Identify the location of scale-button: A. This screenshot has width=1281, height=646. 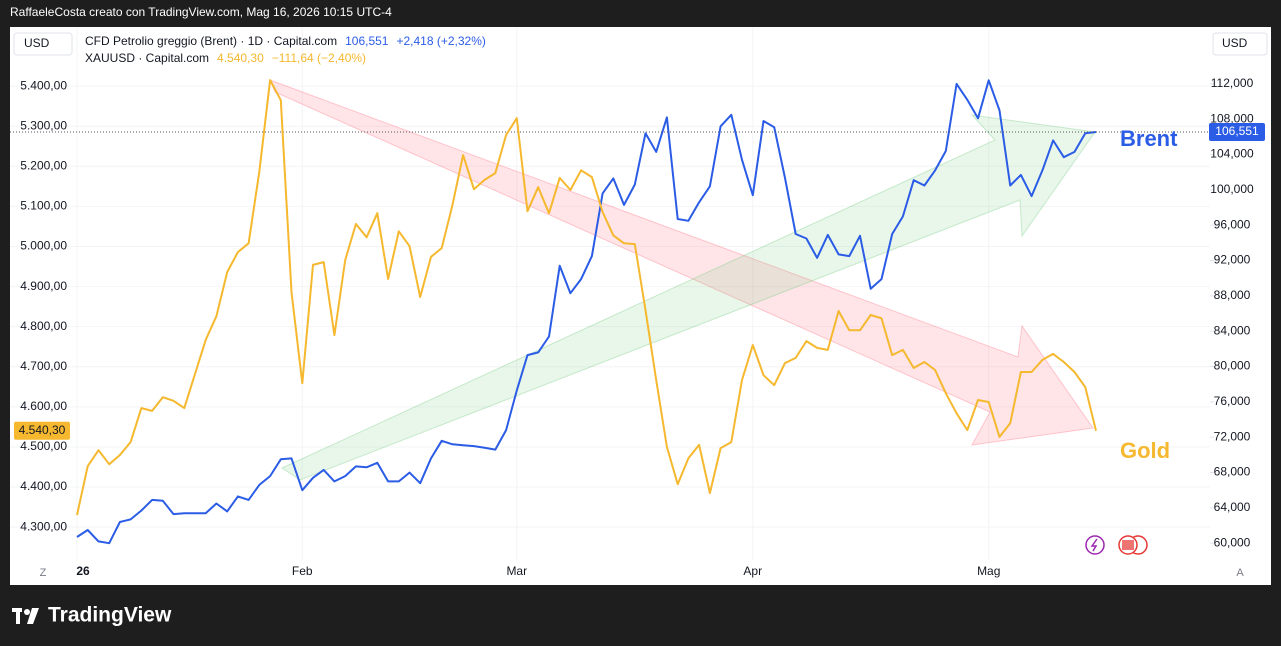
(1240, 573).